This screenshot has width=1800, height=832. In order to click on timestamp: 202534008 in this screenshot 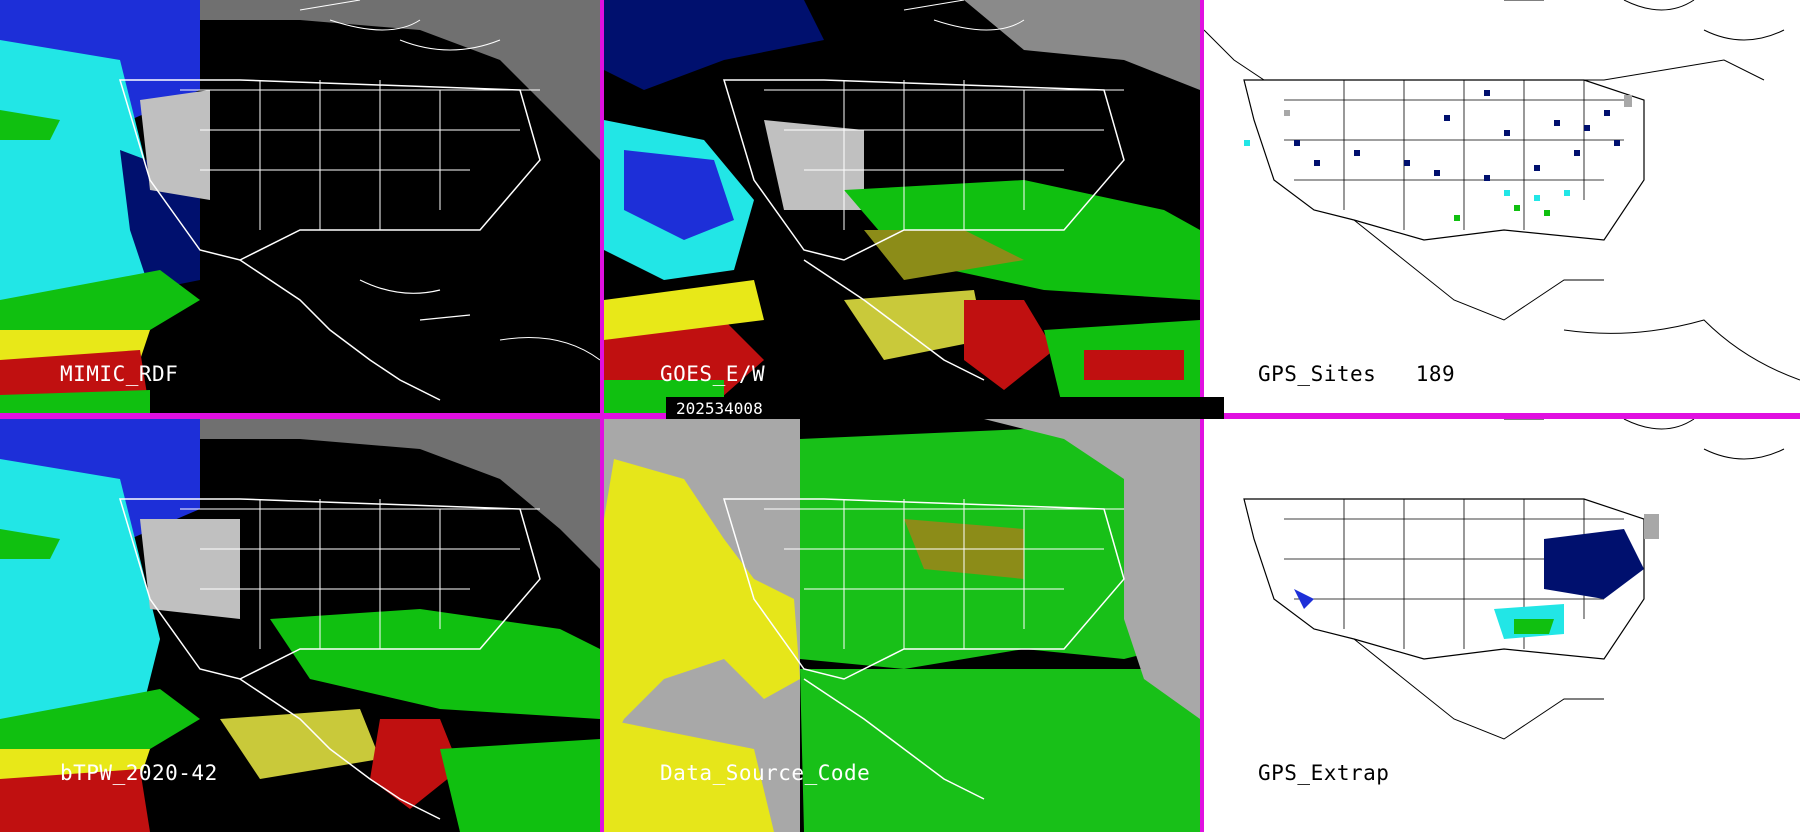, I will do `click(719, 408)`.